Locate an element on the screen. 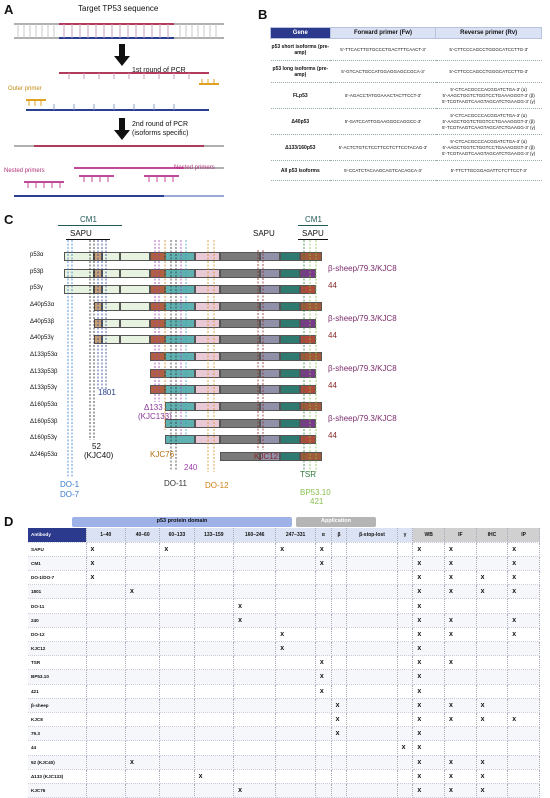  sapu-left-label: SAPU is located at coordinates (81, 233).